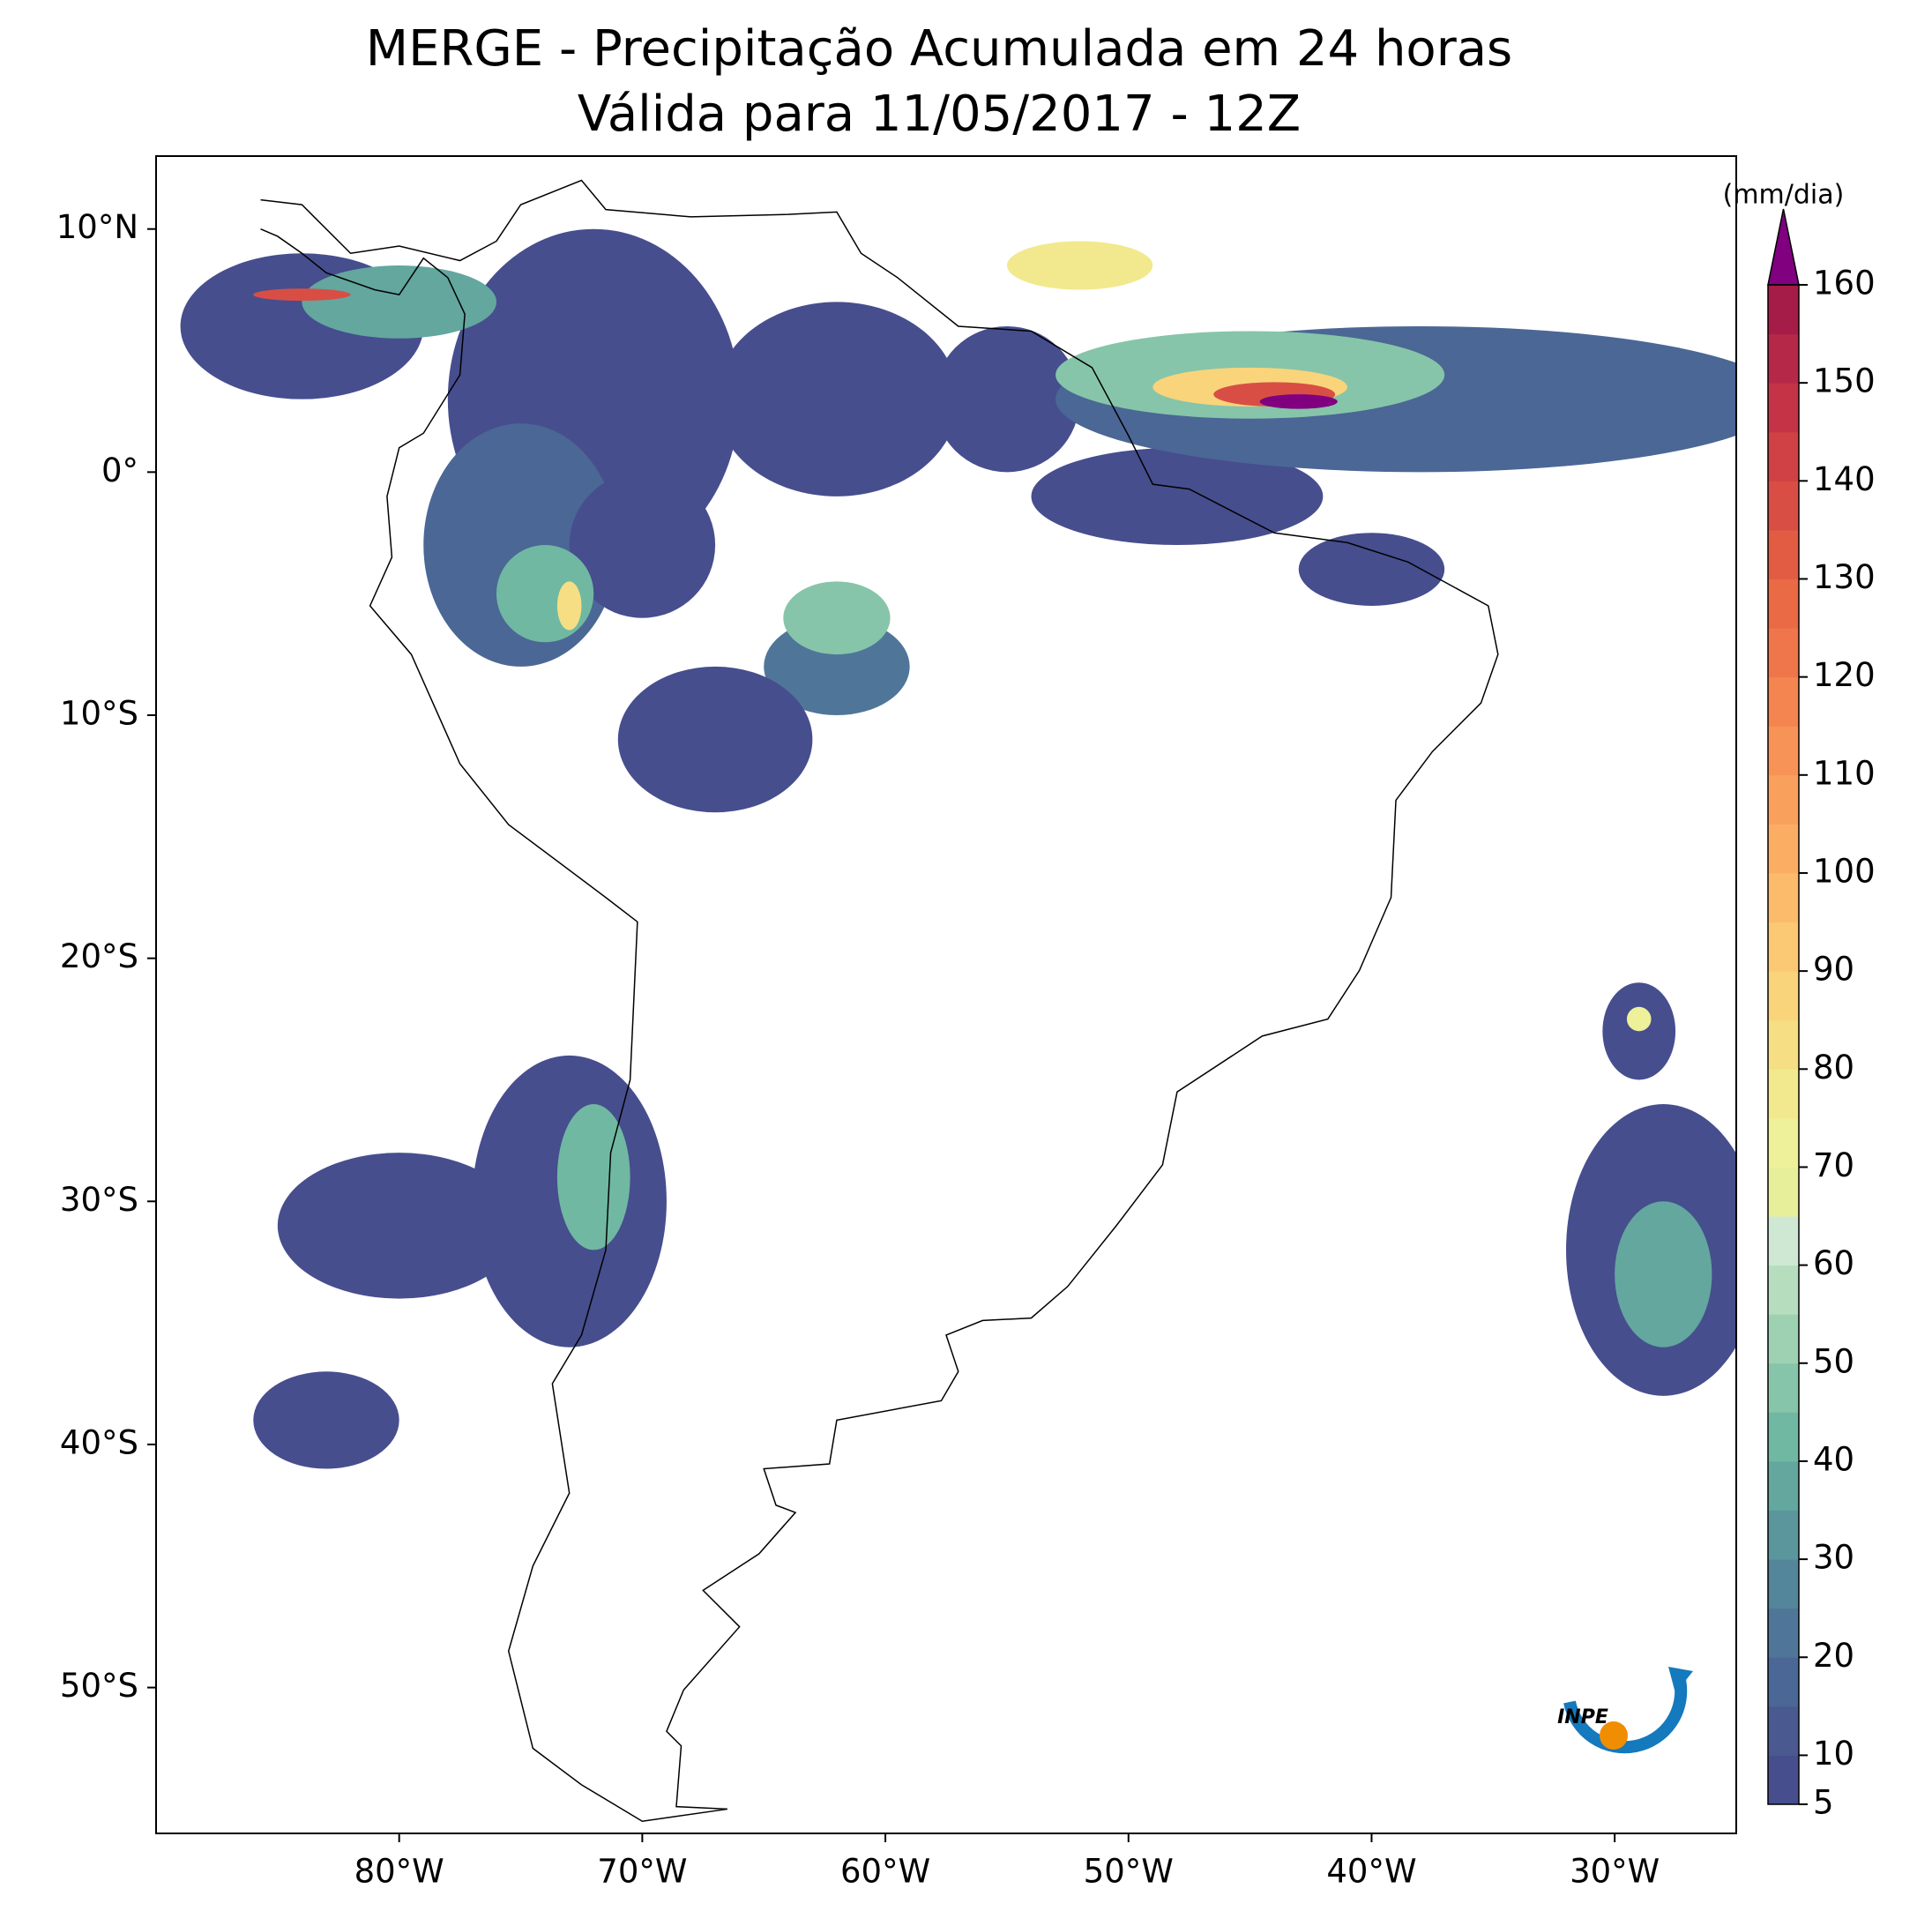 This screenshot has width=1932, height=1911. Describe the element at coordinates (1833, 1656) in the screenshot. I see `colorbar-tick-label: 20` at that location.